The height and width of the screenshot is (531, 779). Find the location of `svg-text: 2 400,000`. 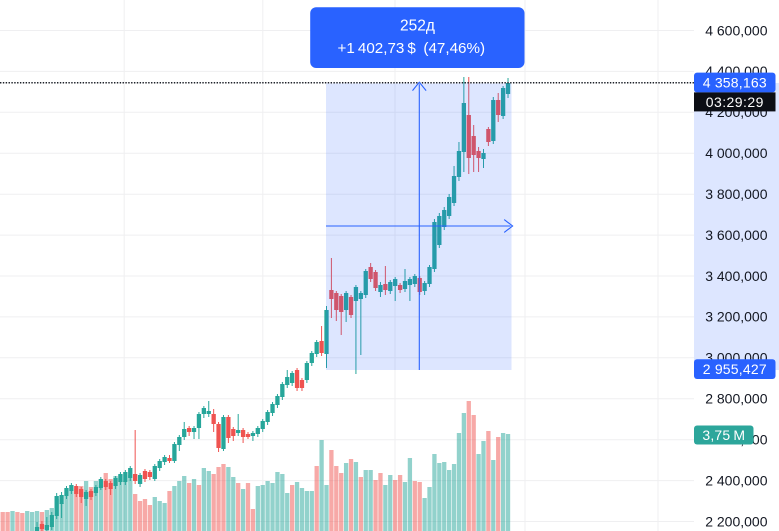

svg-text: 2 400,000 is located at coordinates (736, 480).